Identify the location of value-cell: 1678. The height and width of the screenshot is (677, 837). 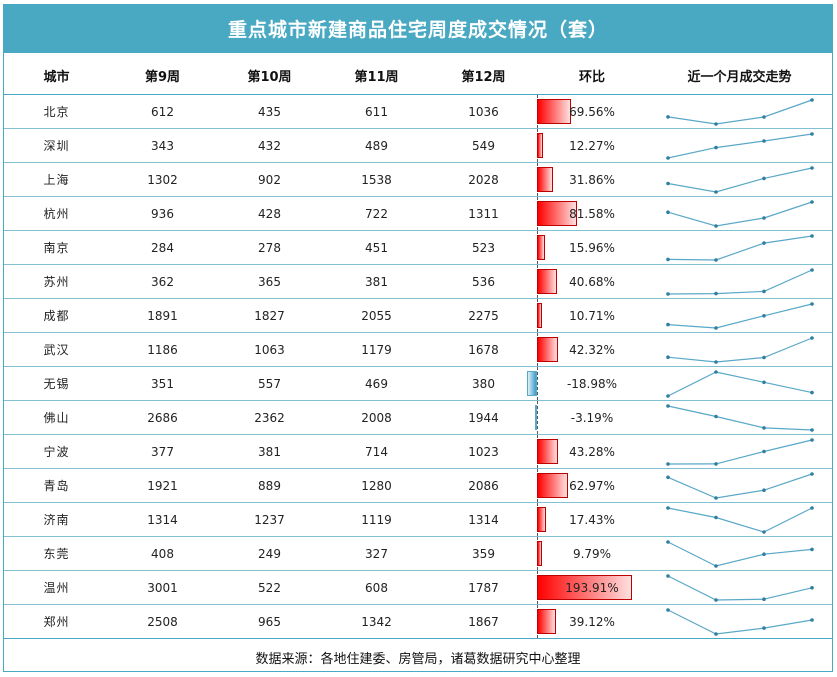
(483, 349).